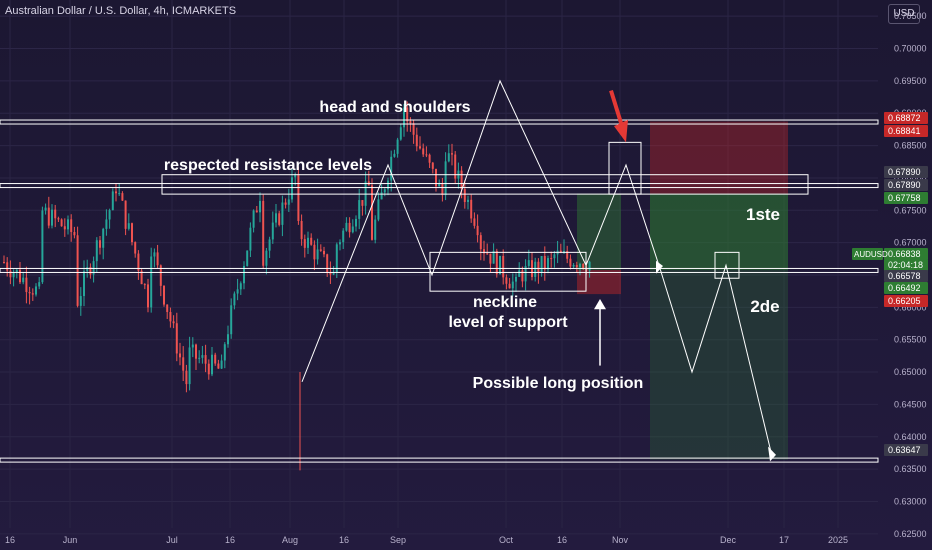  I want to click on currency-button: USD, so click(904, 14).